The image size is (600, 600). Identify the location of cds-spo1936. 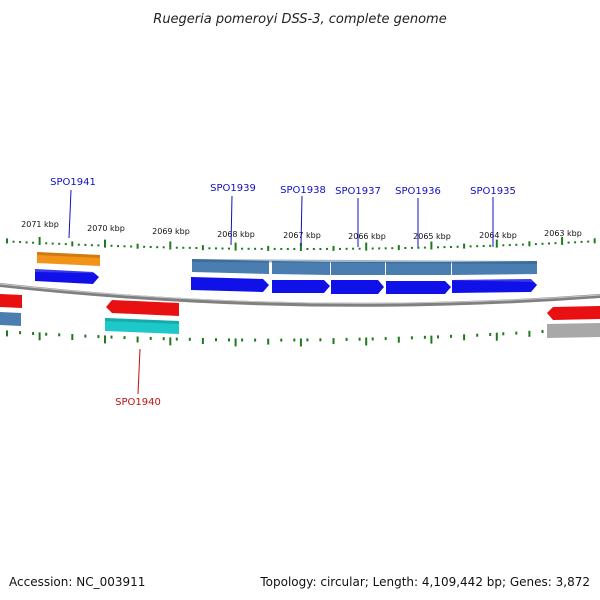
(418, 287).